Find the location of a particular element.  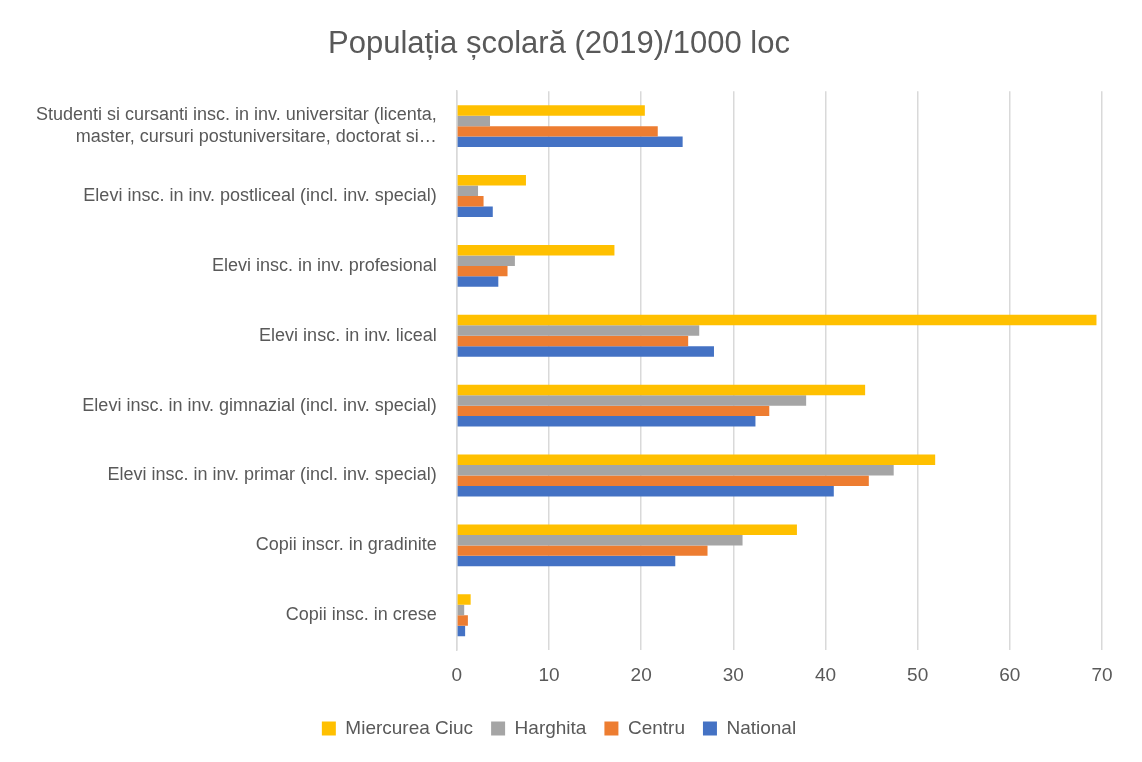

legend-label: Centru is located at coordinates (656, 727).